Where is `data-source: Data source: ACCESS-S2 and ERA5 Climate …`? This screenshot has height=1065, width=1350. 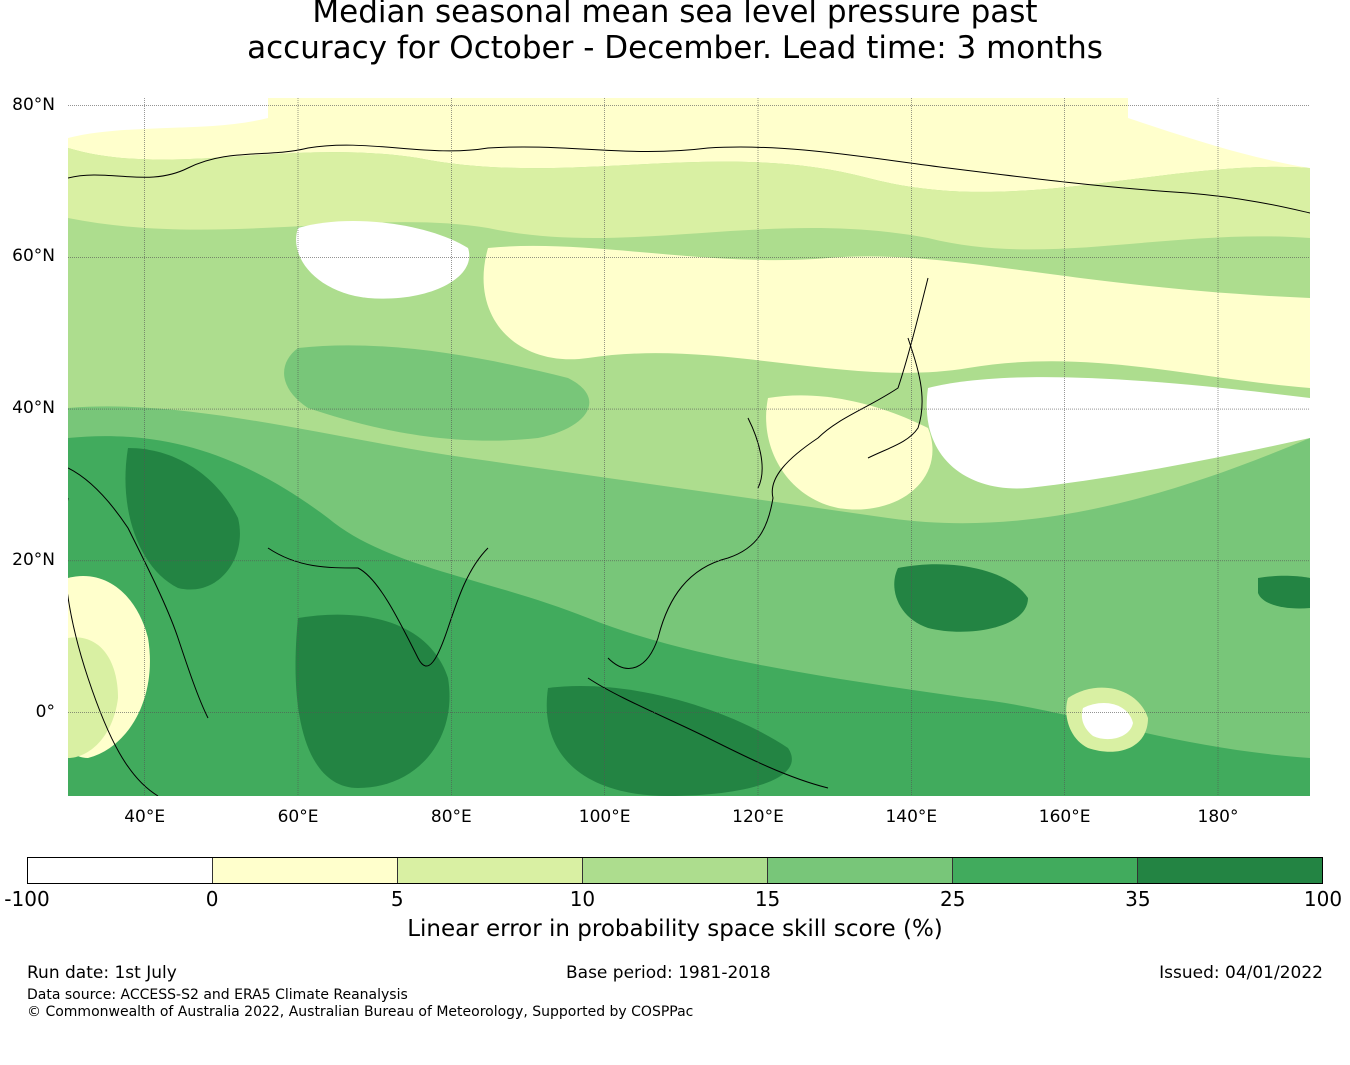
data-source: Data source: ACCESS-S2 and ERA5 Climate … is located at coordinates (217, 995).